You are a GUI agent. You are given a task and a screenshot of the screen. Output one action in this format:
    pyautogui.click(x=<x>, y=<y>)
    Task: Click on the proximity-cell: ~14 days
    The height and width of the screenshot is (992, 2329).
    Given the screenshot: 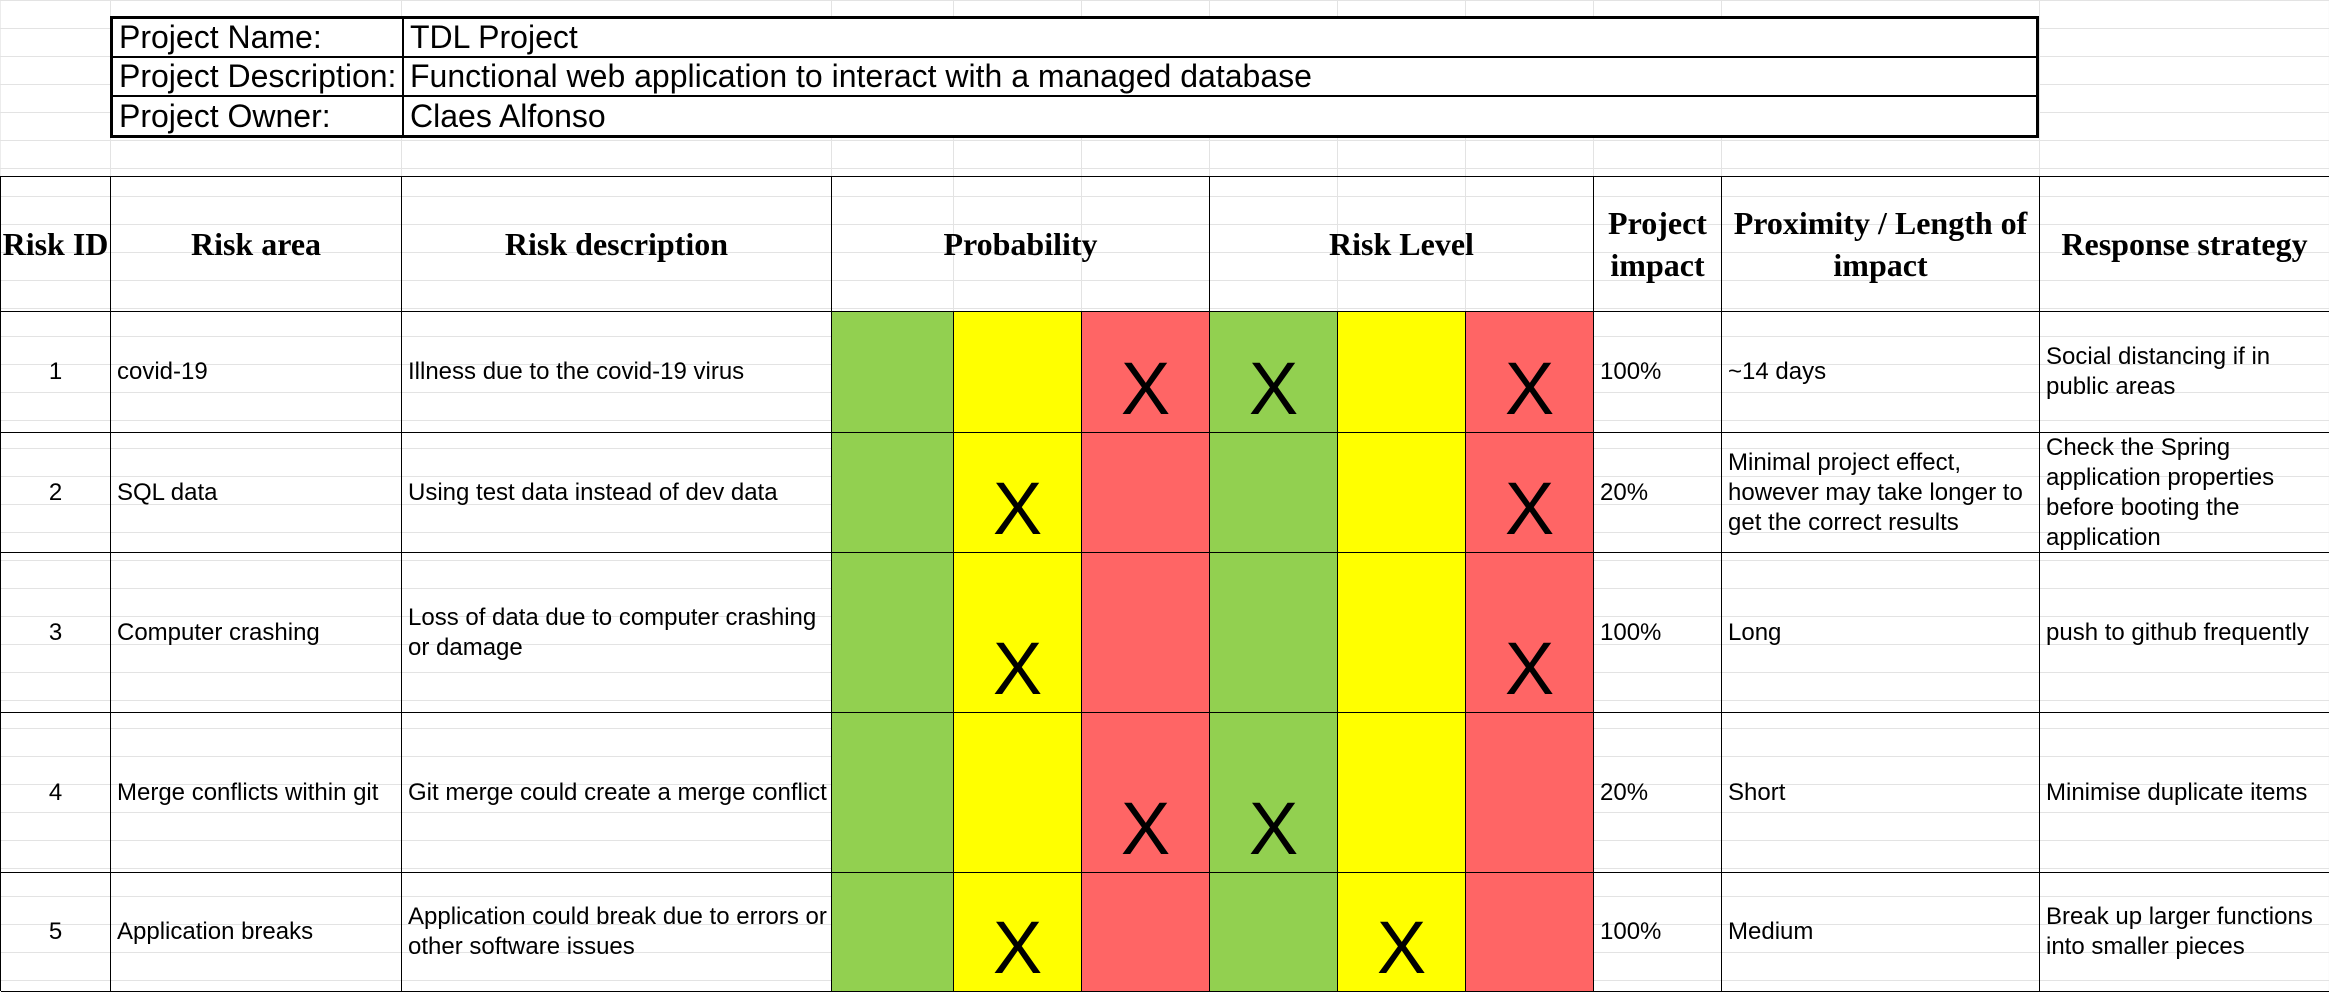 What is the action you would take?
    pyautogui.click(x=1881, y=372)
    